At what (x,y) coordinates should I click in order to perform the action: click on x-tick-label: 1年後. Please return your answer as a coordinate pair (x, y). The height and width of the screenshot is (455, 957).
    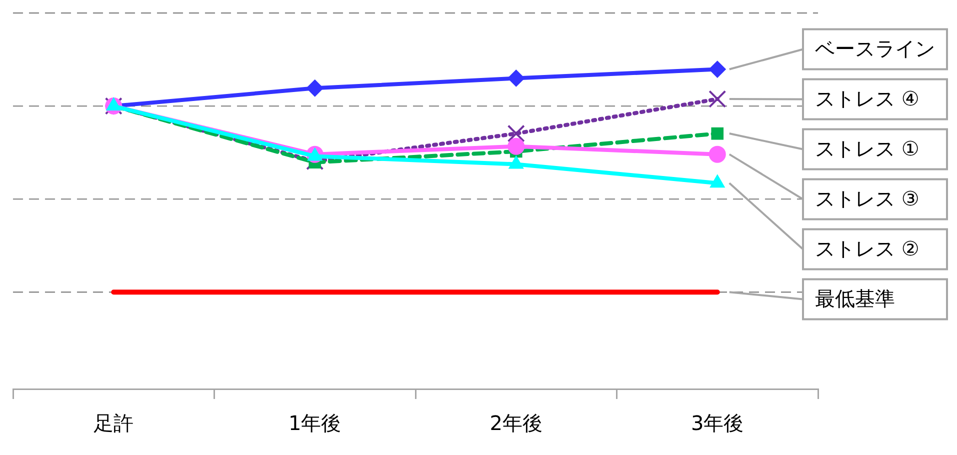
    Looking at the image, I should click on (315, 423).